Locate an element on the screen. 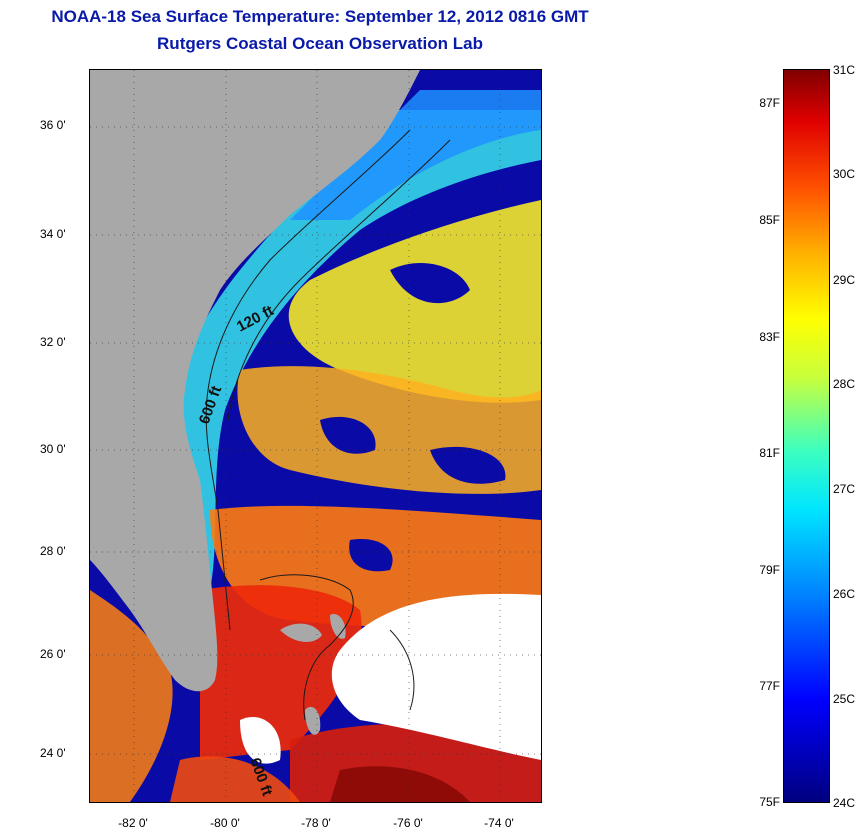  lat-label-28: 28 0' is located at coordinates (53, 551).